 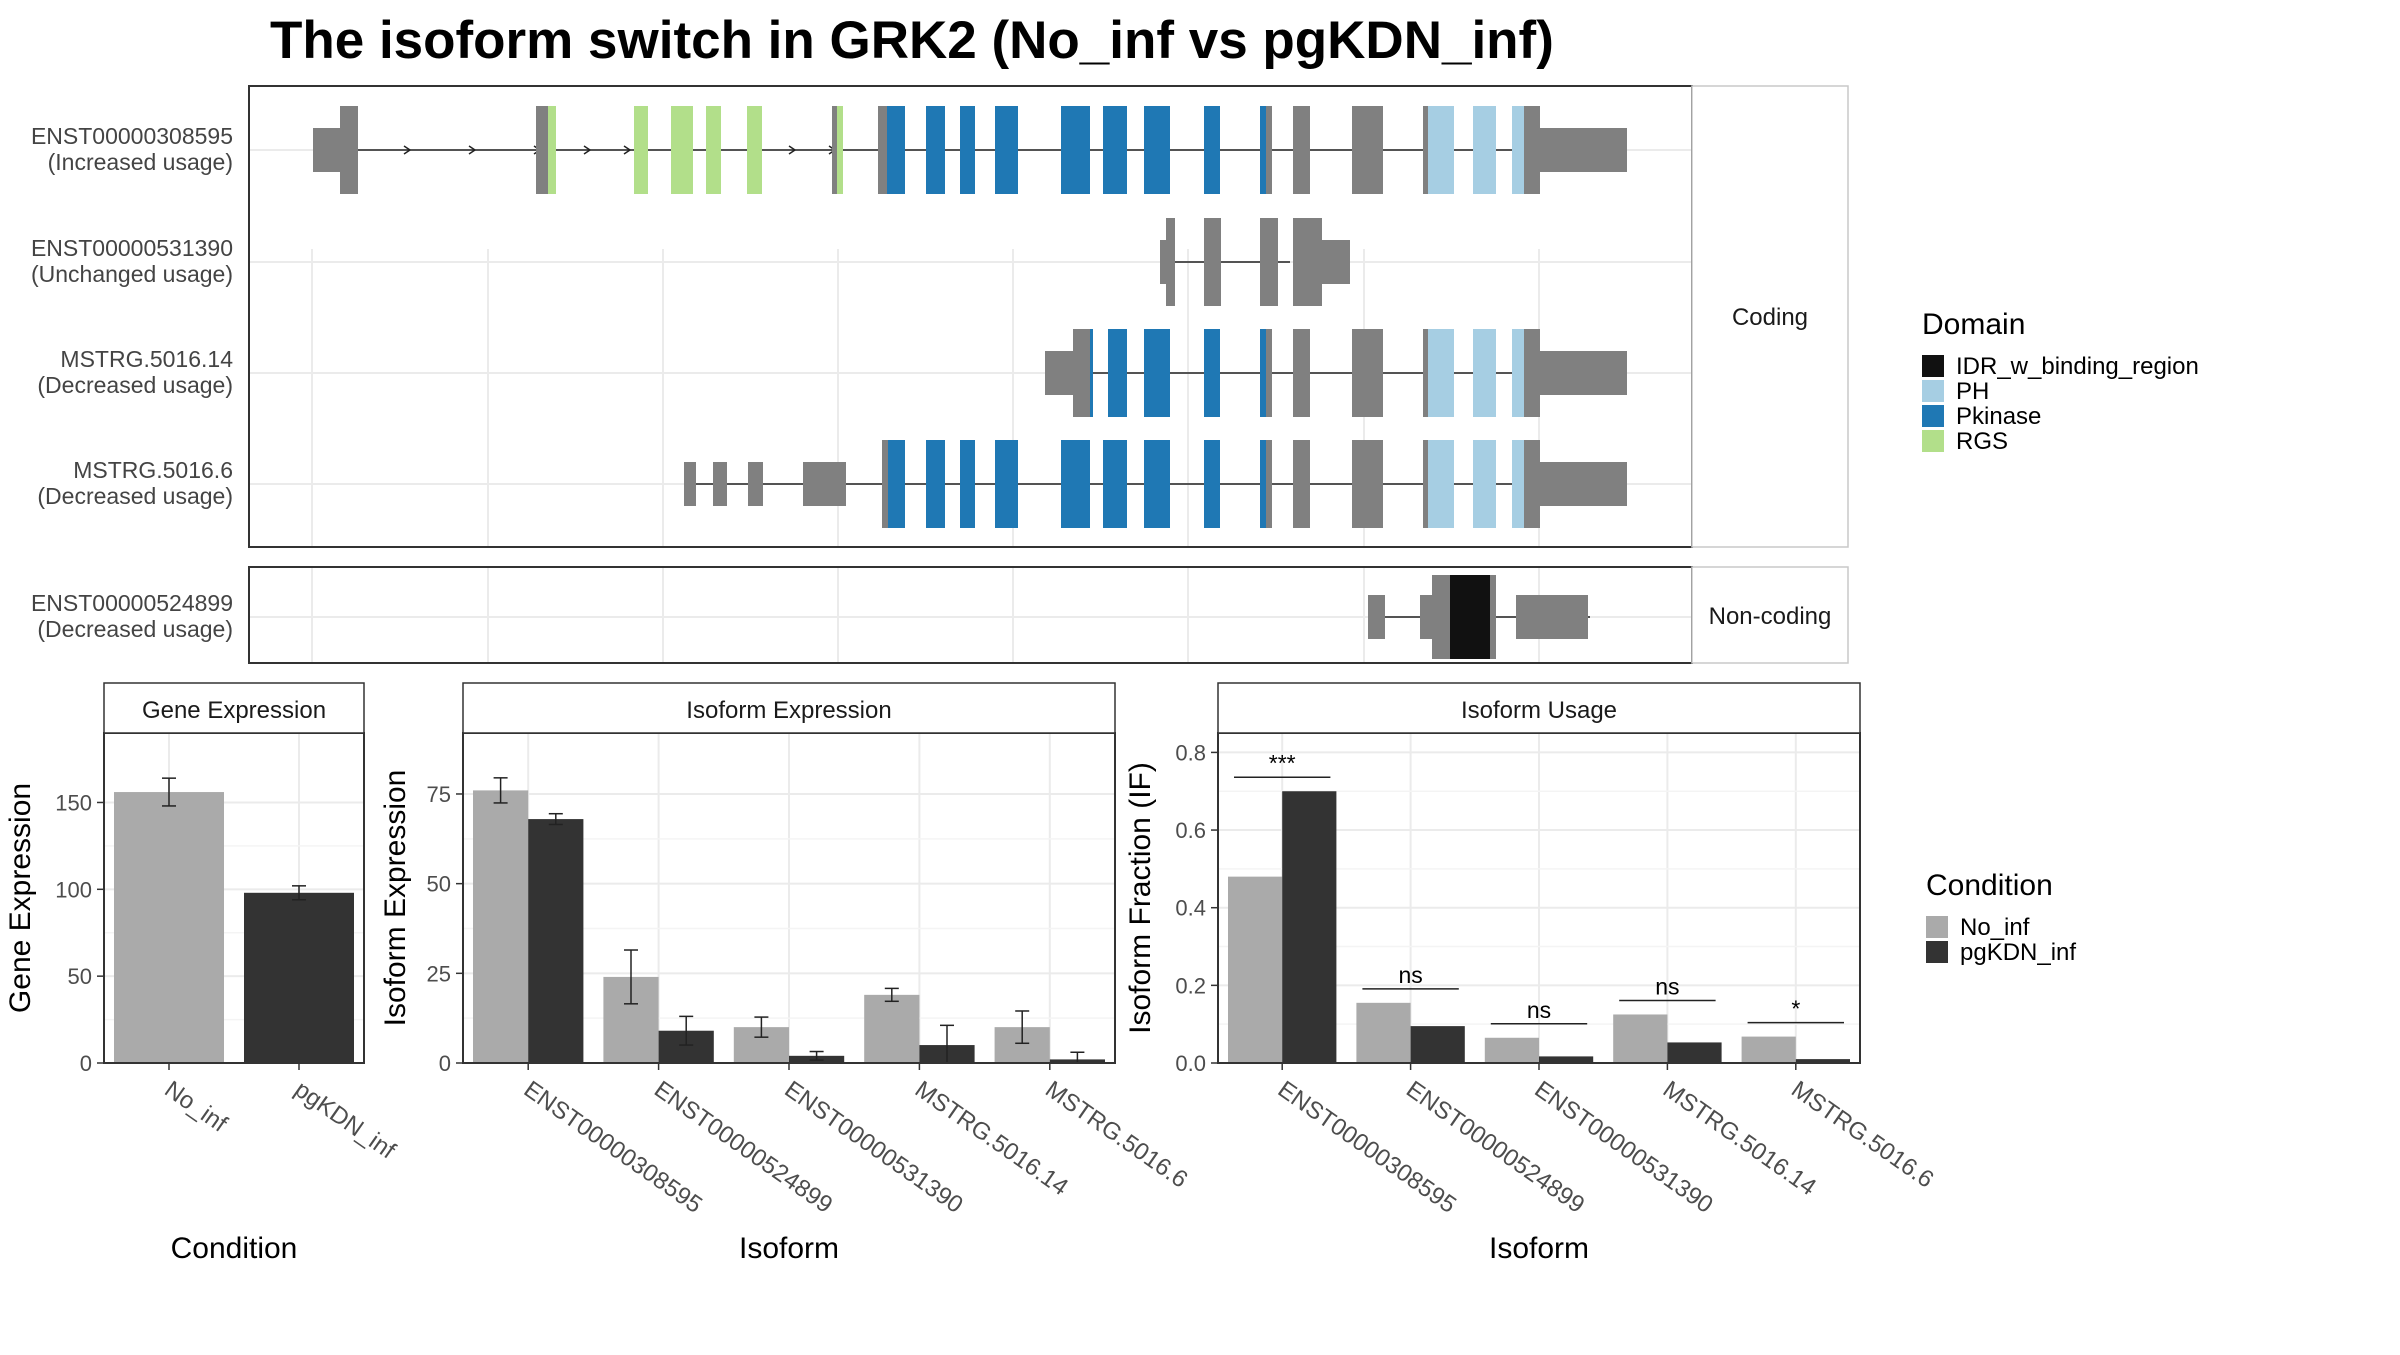 I want to click on x-tick-label: No_inf, so click(x=196, y=1107).